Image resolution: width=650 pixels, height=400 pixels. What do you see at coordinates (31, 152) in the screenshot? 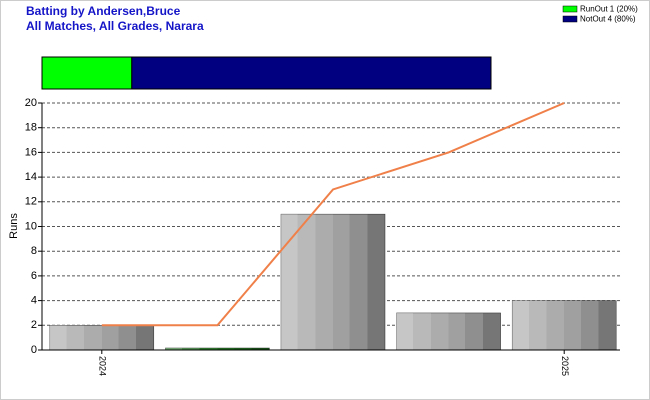
I see `y-tick-label: 16` at bounding box center [31, 152].